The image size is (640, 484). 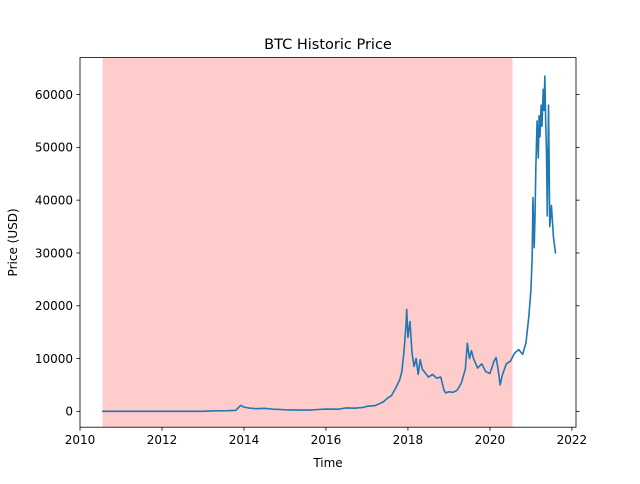 What do you see at coordinates (408, 440) in the screenshot?
I see `x-tick-label: 2018` at bounding box center [408, 440].